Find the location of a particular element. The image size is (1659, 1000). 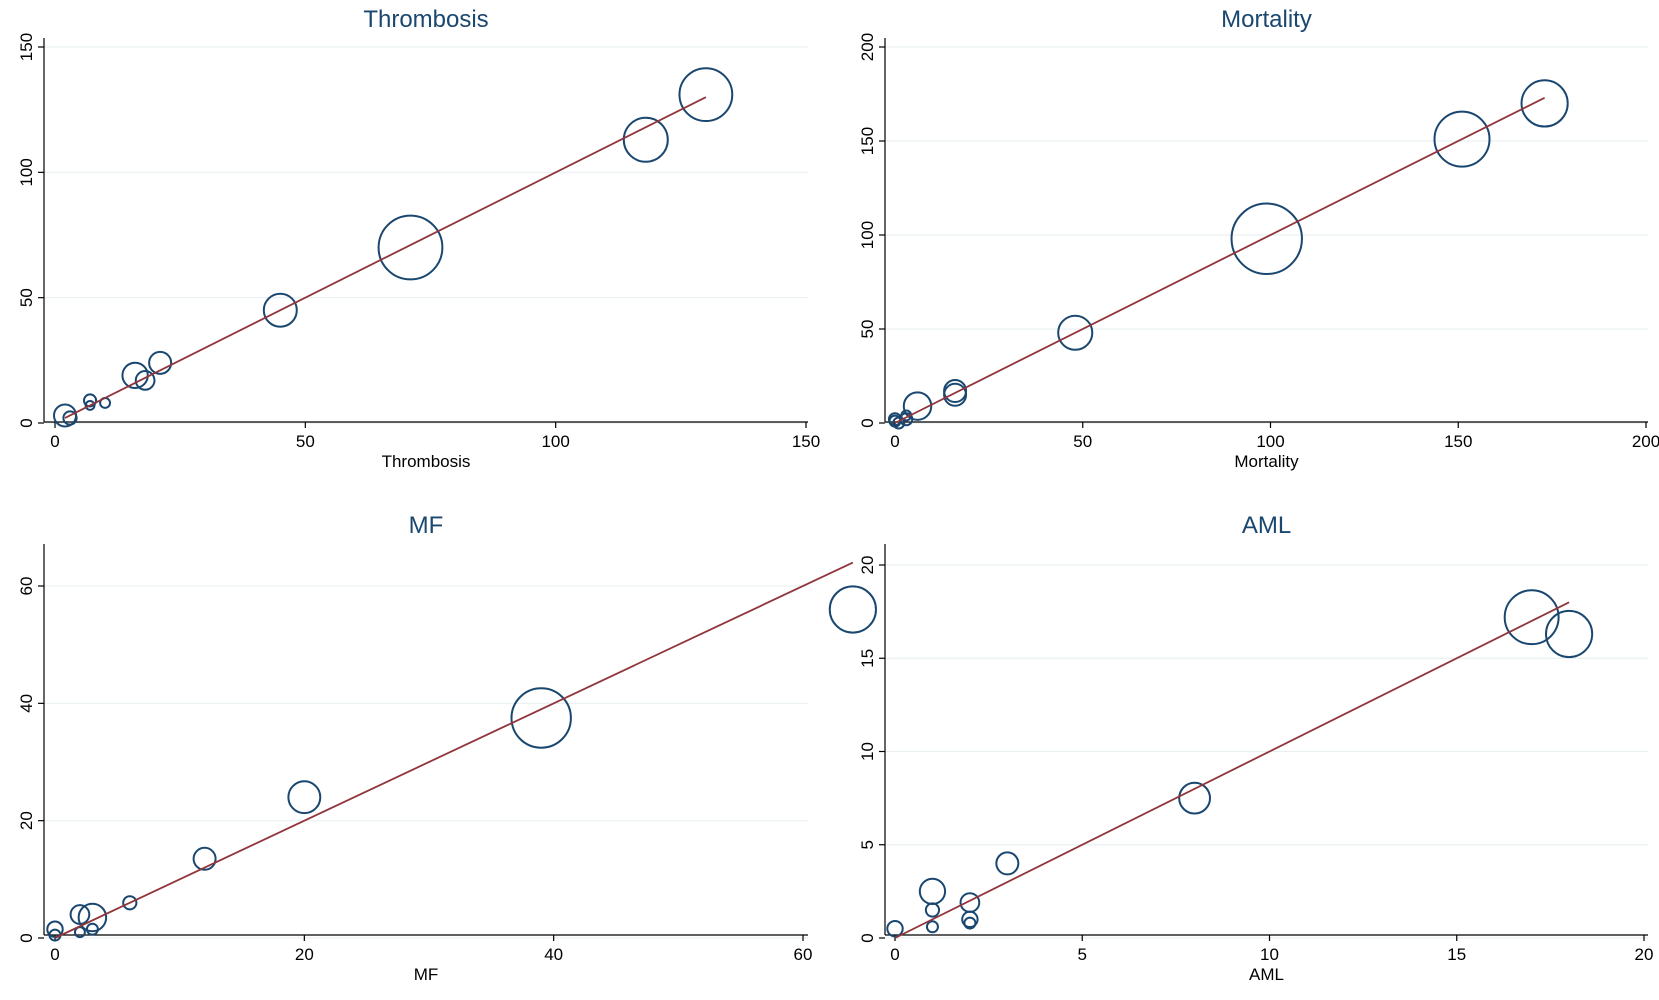

x-axis-title: Thrombosis is located at coordinates (426, 461).